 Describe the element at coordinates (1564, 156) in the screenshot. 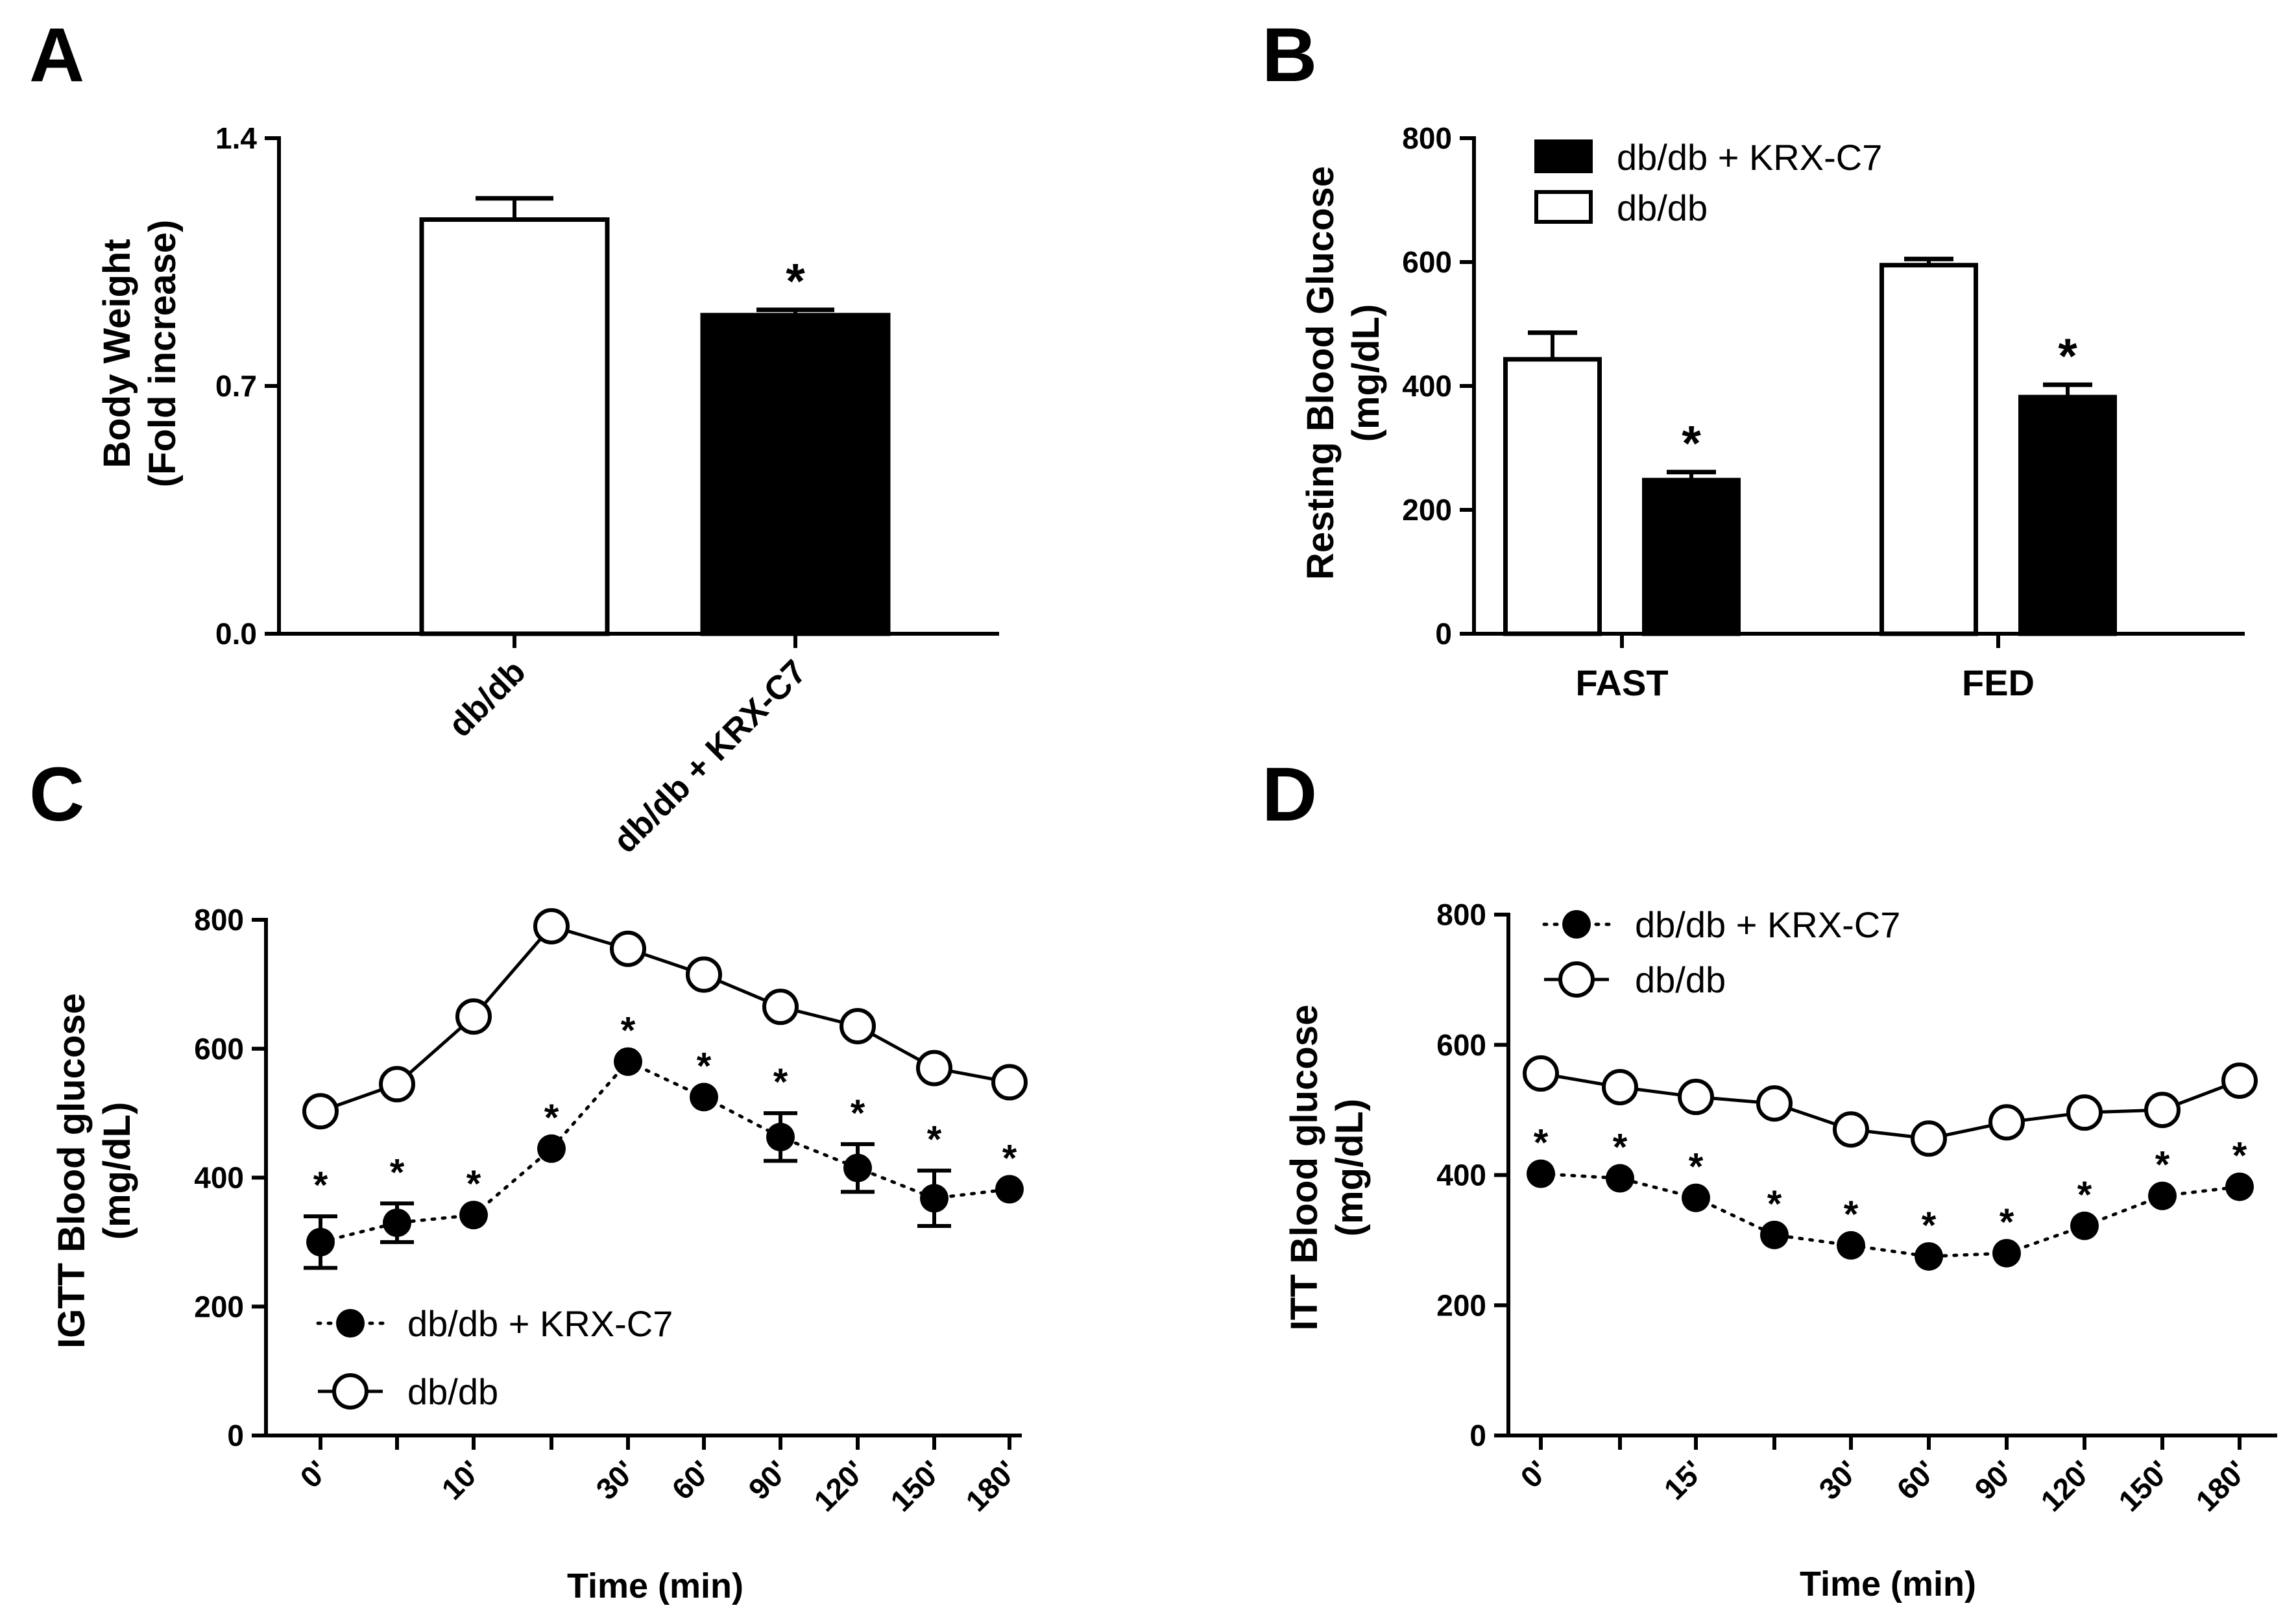

I see `legend-swatch-treated` at that location.